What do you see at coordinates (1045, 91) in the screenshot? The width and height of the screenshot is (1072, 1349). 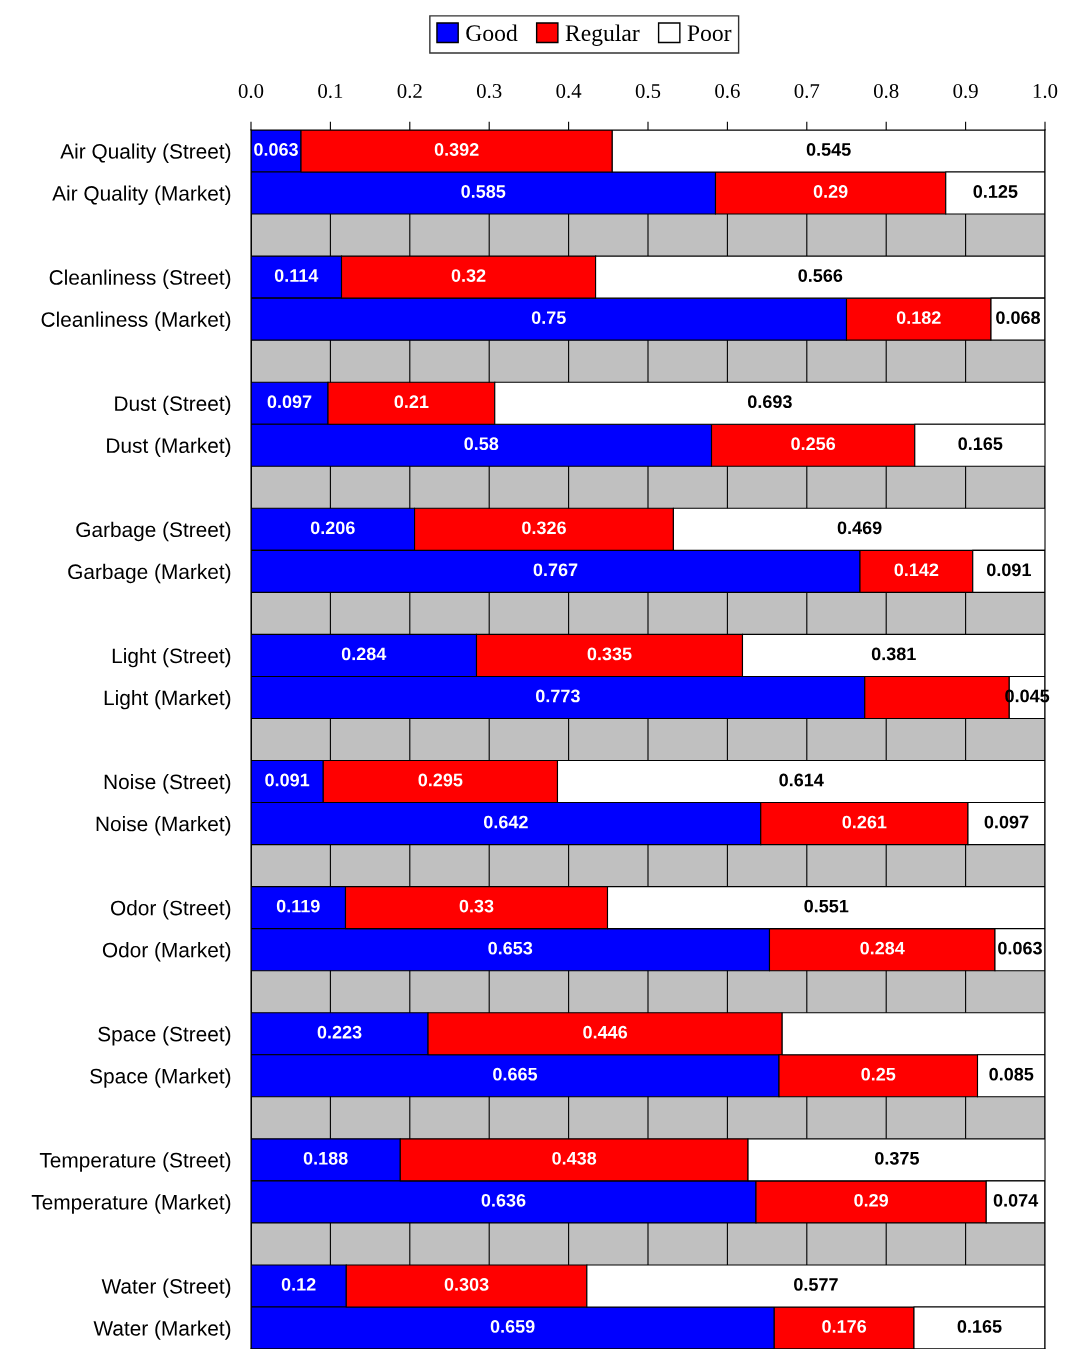 I see `x-tick-label: 1.0` at bounding box center [1045, 91].